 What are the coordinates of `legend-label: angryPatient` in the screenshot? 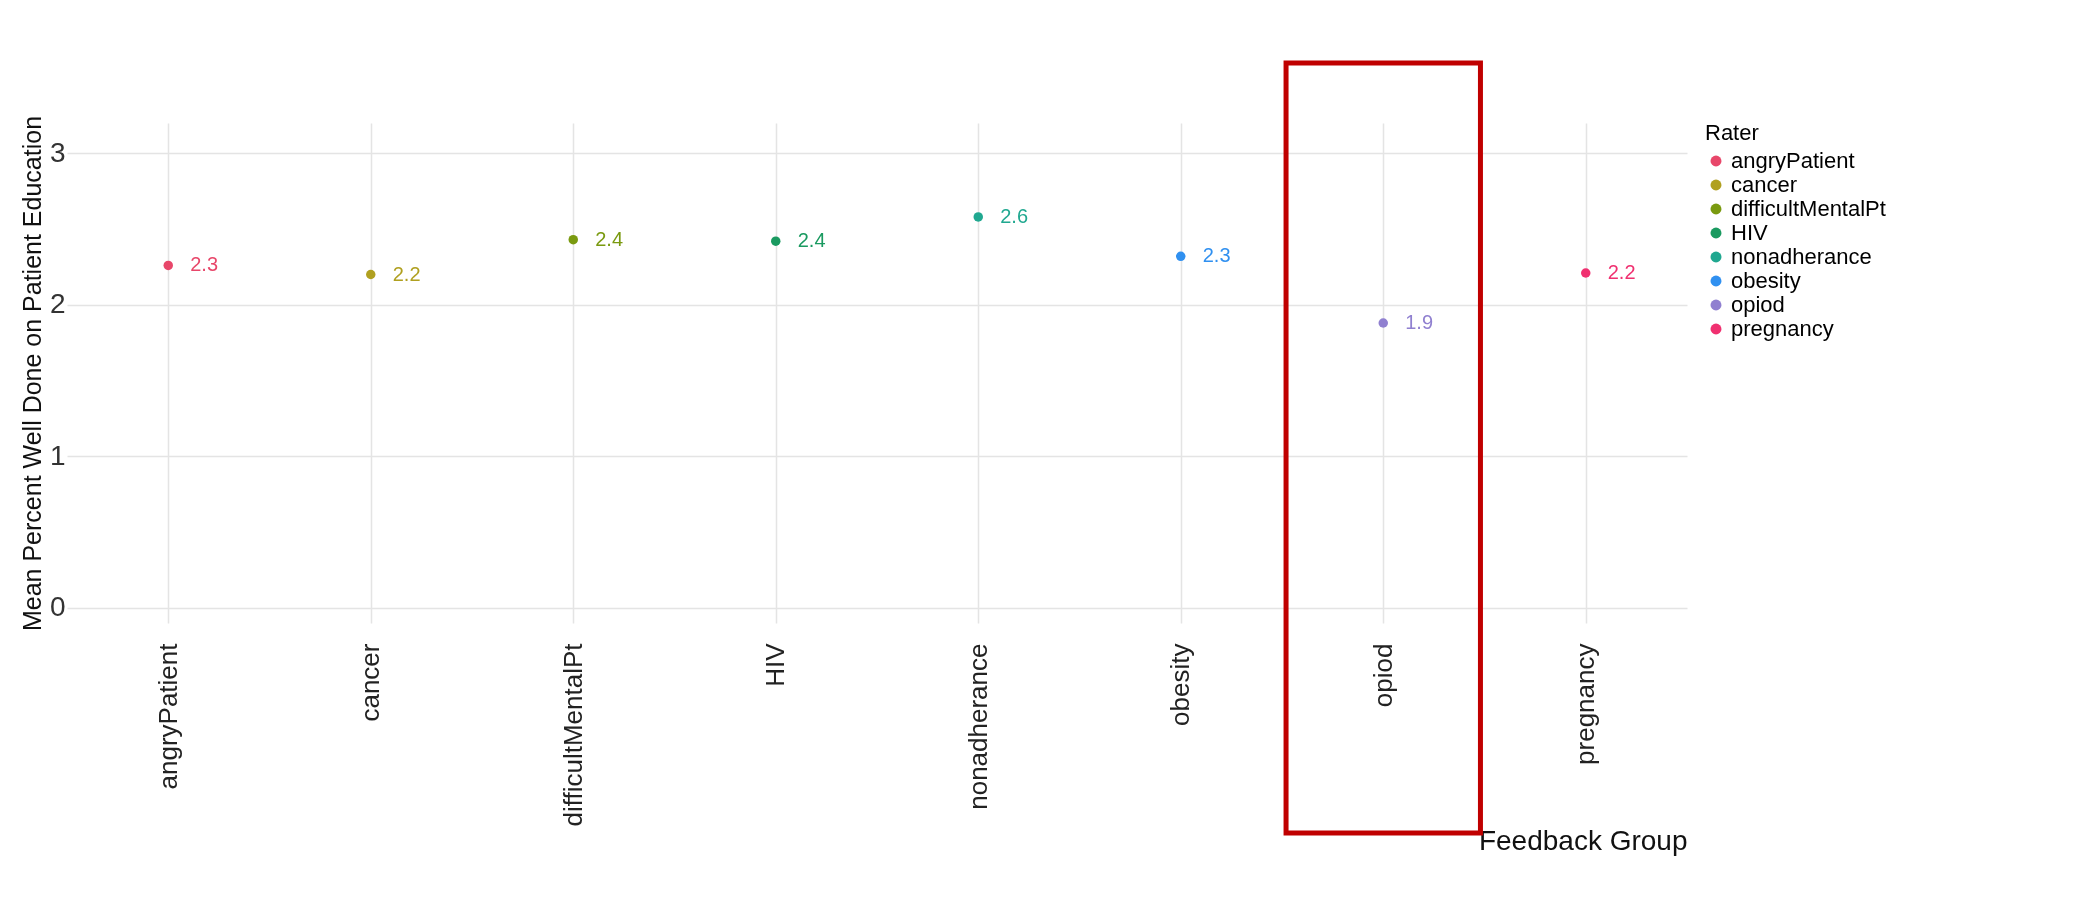 It's located at (1793, 160).